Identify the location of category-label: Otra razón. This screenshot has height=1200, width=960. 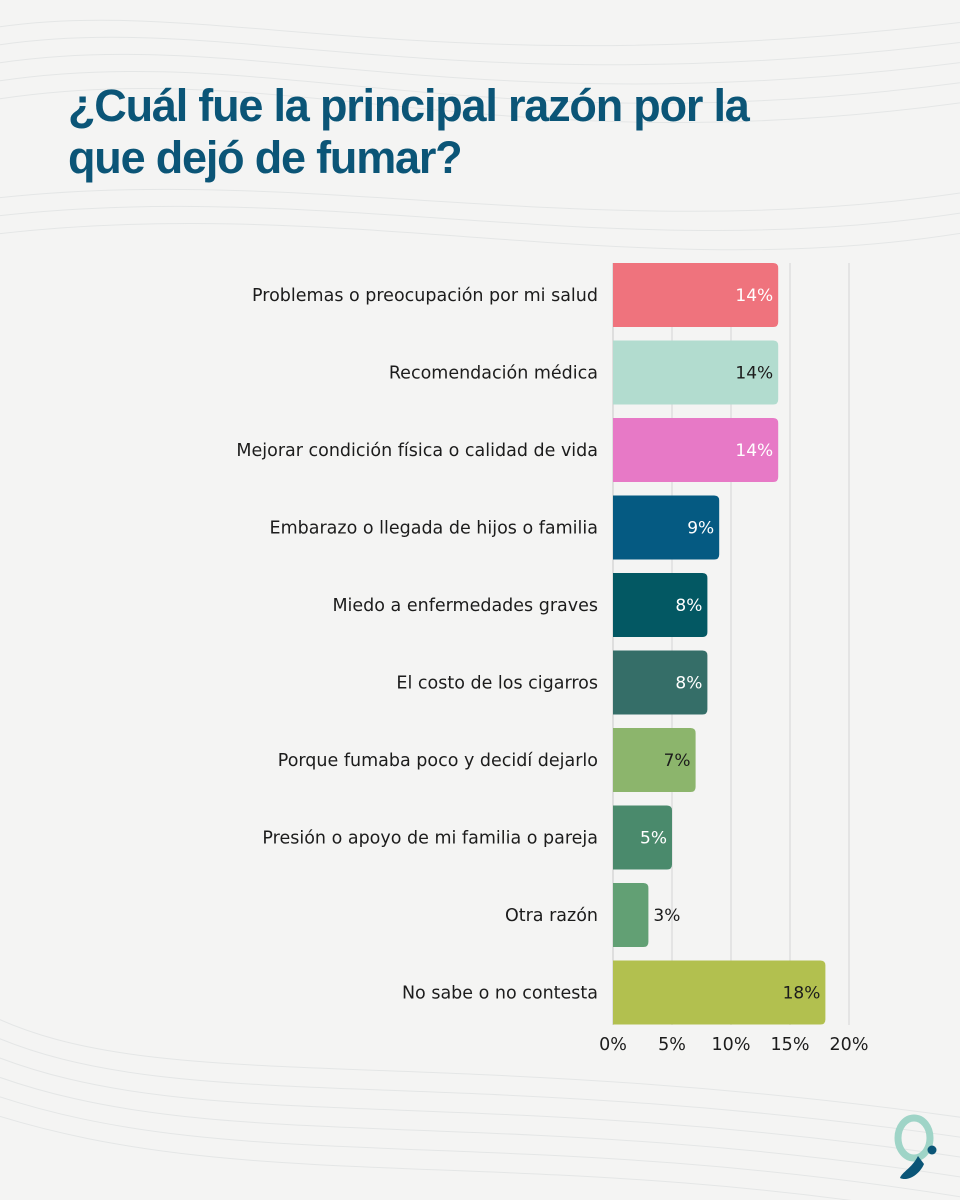
(551, 916).